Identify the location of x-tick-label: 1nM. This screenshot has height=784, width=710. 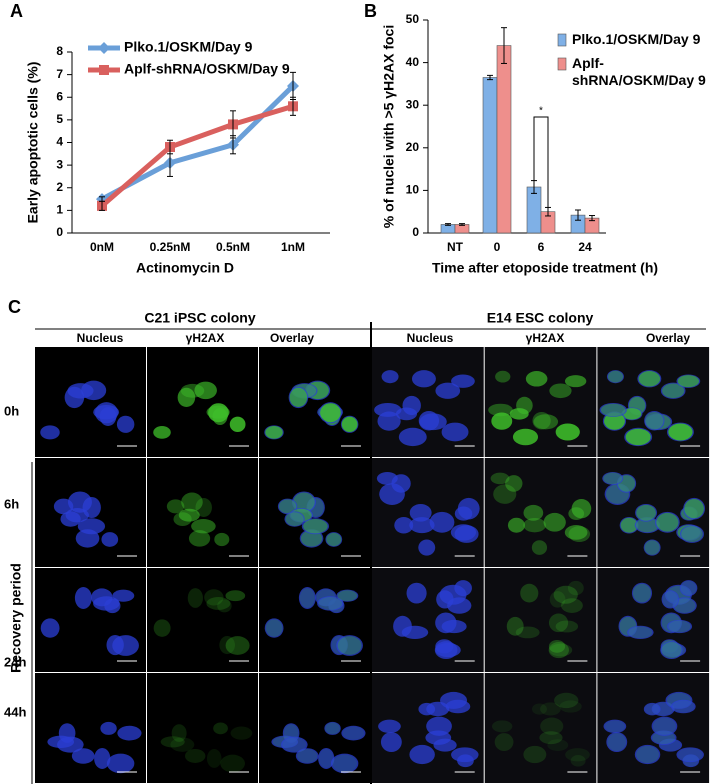
(293, 247).